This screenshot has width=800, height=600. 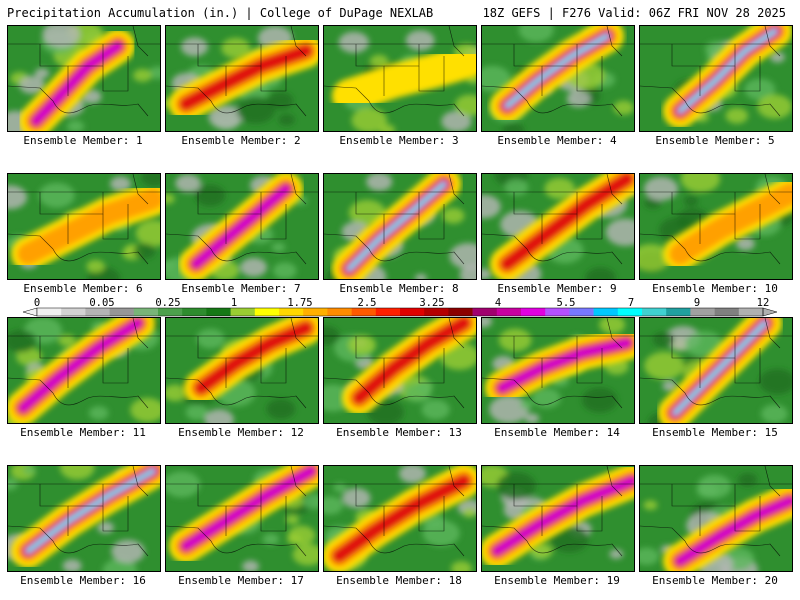 I want to click on colorbar-tick-label: 0, so click(x=37, y=303).